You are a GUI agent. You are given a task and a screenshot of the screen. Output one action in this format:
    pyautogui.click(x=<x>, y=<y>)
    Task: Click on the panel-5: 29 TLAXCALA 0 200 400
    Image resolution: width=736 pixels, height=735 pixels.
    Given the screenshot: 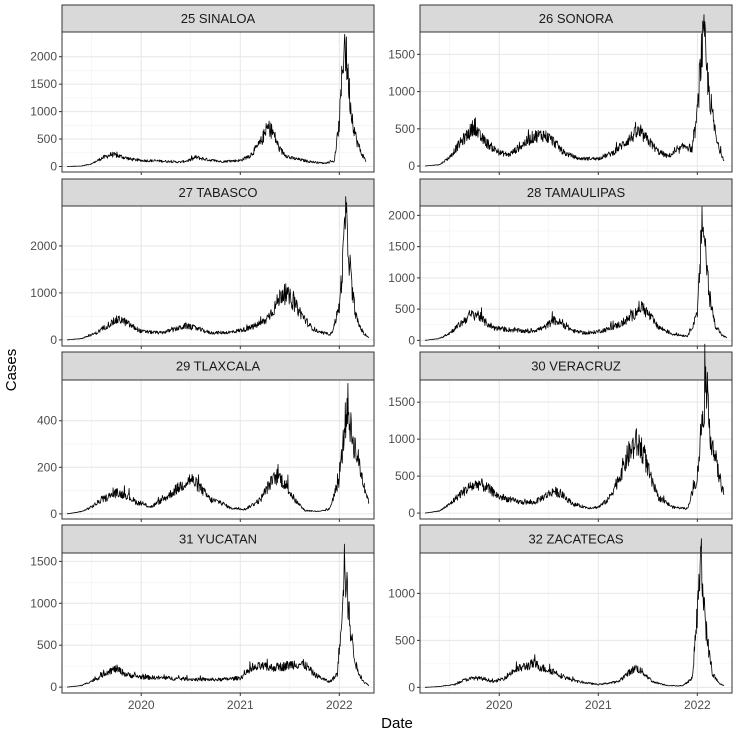 What is the action you would take?
    pyautogui.click(x=206, y=436)
    